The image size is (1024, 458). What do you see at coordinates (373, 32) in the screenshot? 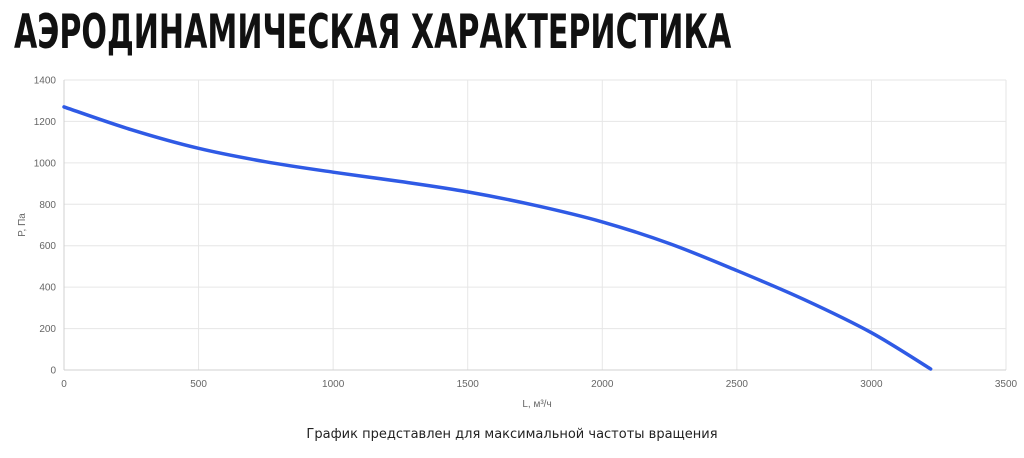
I see `page-title: АЭРОДИНАМИЧЕСКАЯ ХАРАКТЕРИСТИКА` at bounding box center [373, 32].